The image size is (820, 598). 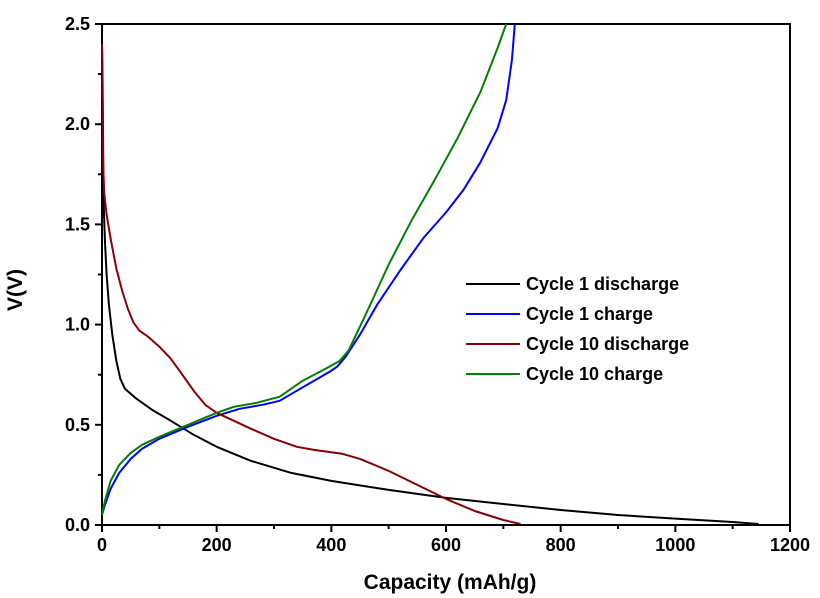 I want to click on y-tick-label: 0.5, so click(x=77, y=425).